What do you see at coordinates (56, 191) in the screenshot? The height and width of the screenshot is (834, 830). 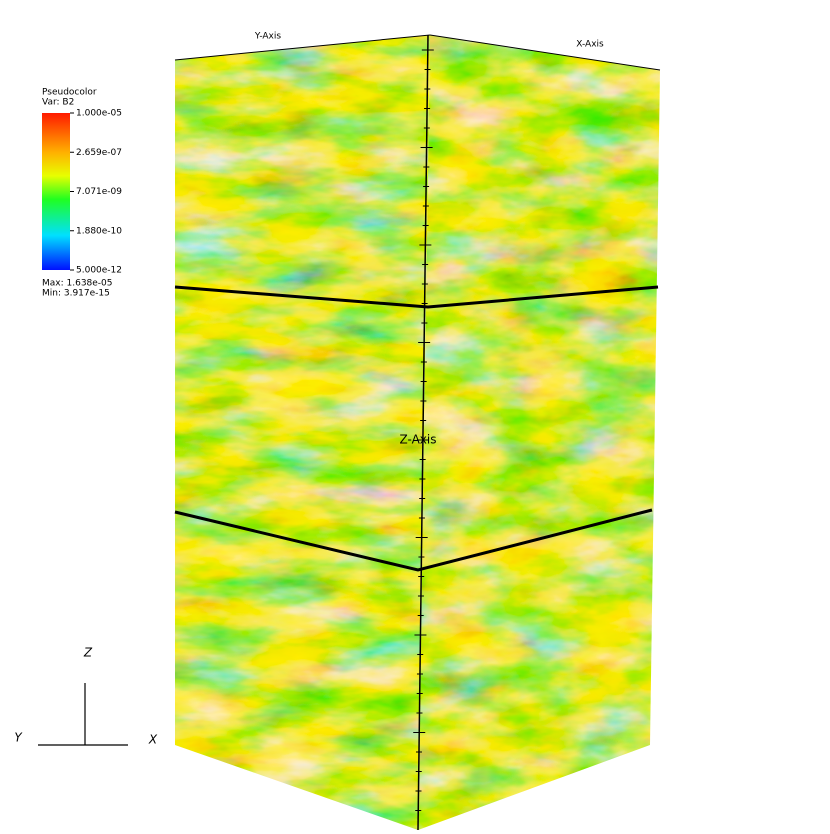 I see `colorbar` at bounding box center [56, 191].